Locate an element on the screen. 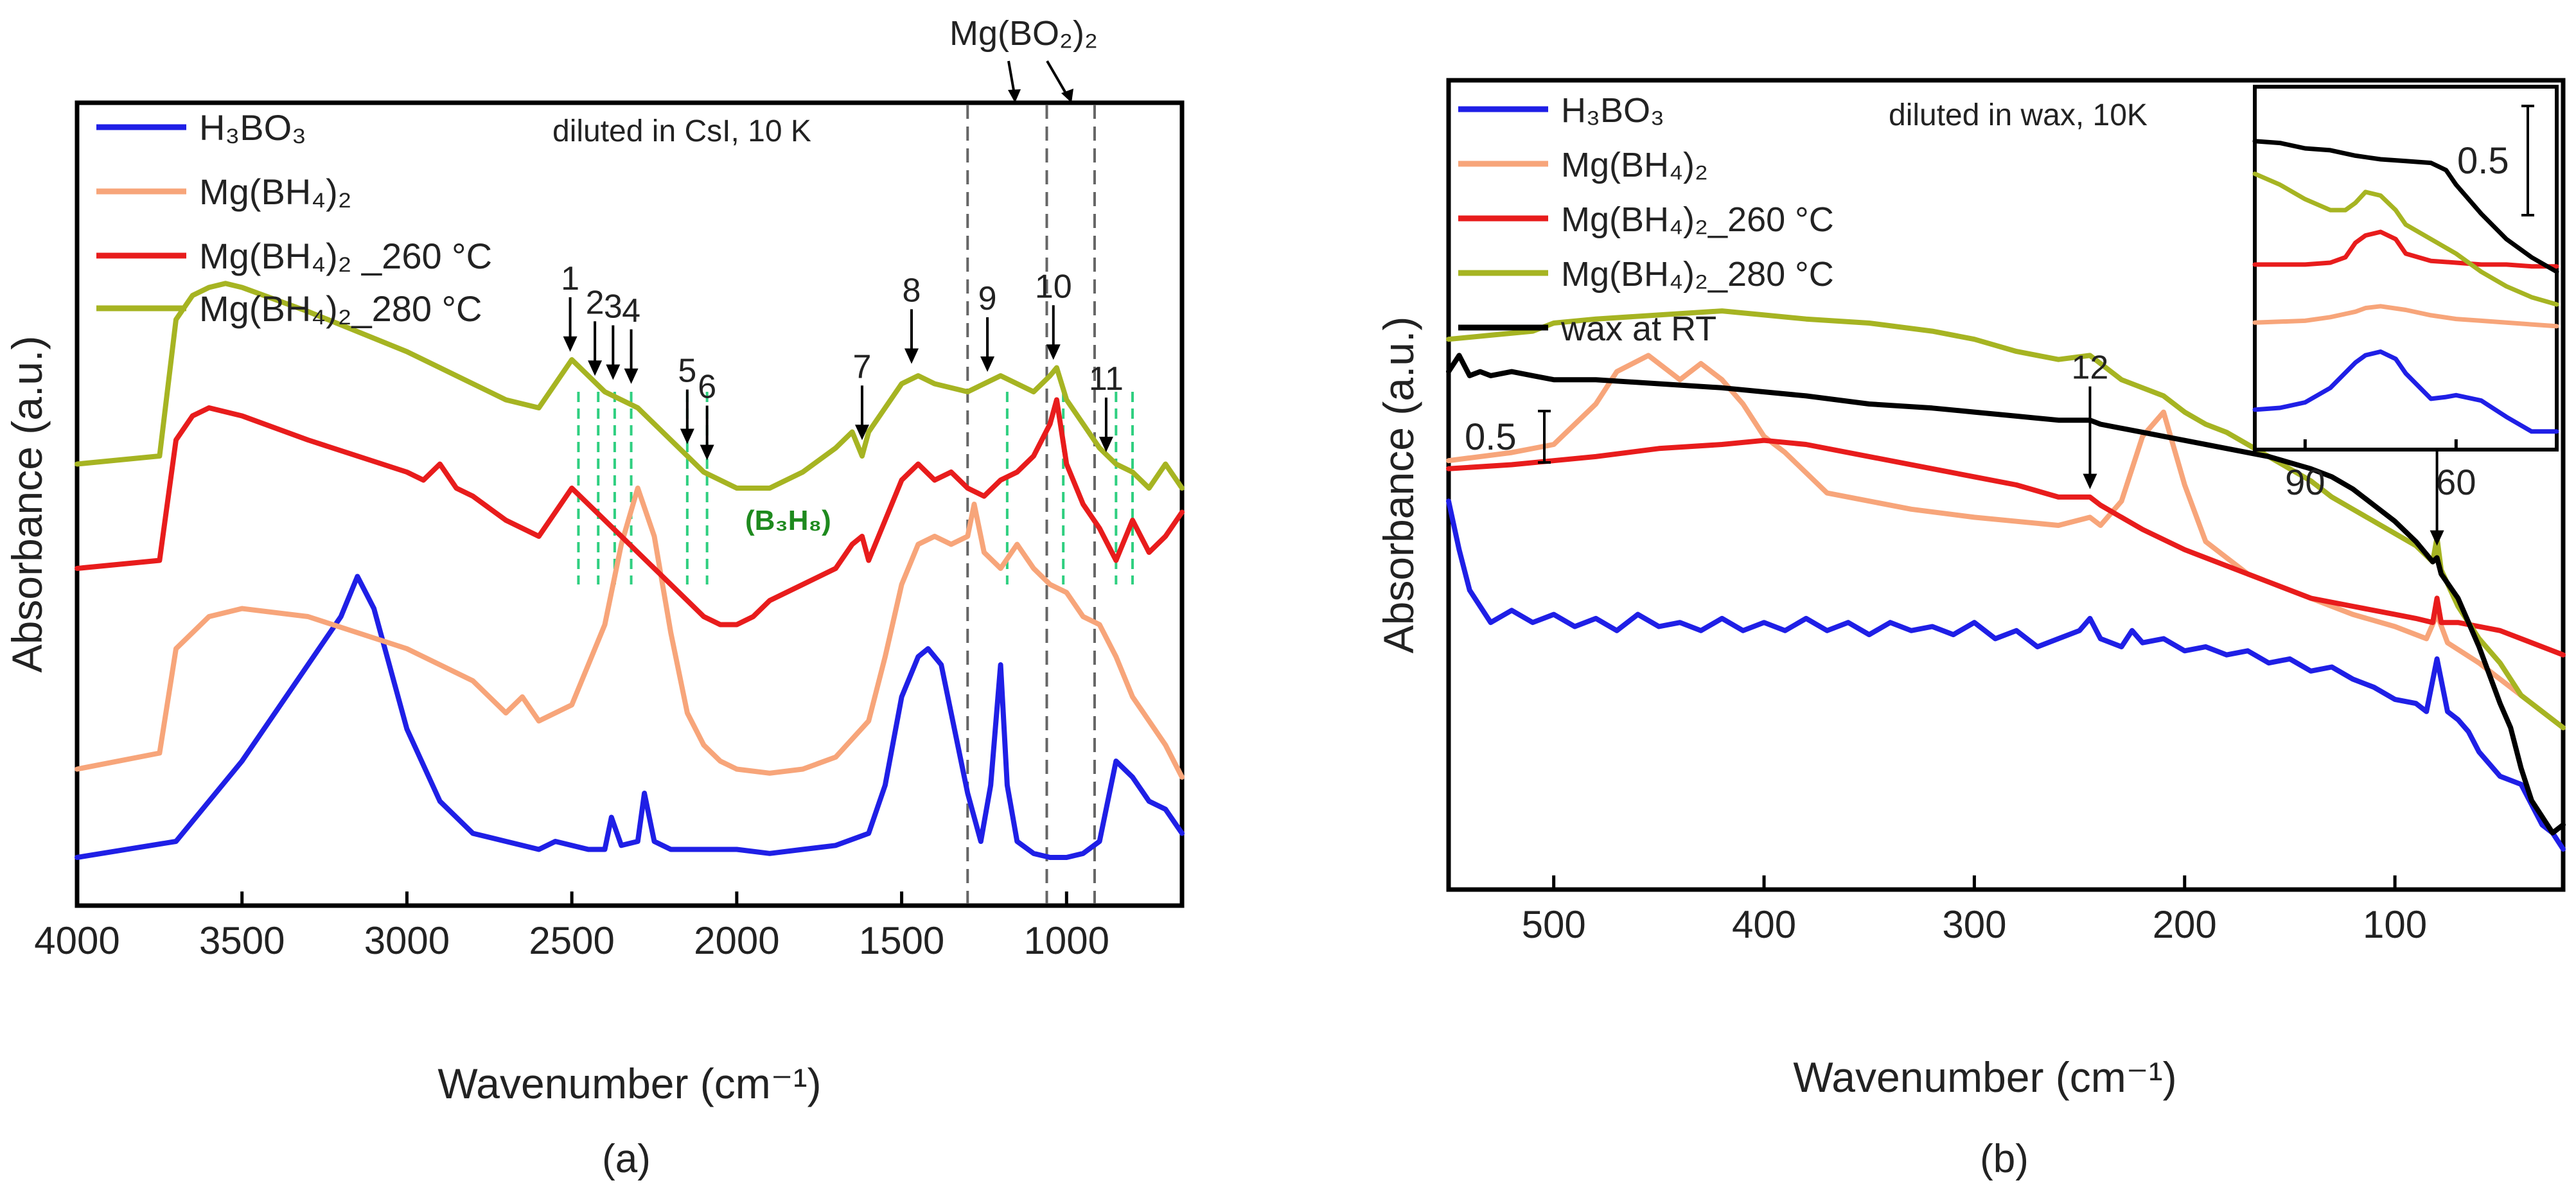 This screenshot has width=2576, height=1185. panel-a-peak-label-8: 8 is located at coordinates (912, 291).